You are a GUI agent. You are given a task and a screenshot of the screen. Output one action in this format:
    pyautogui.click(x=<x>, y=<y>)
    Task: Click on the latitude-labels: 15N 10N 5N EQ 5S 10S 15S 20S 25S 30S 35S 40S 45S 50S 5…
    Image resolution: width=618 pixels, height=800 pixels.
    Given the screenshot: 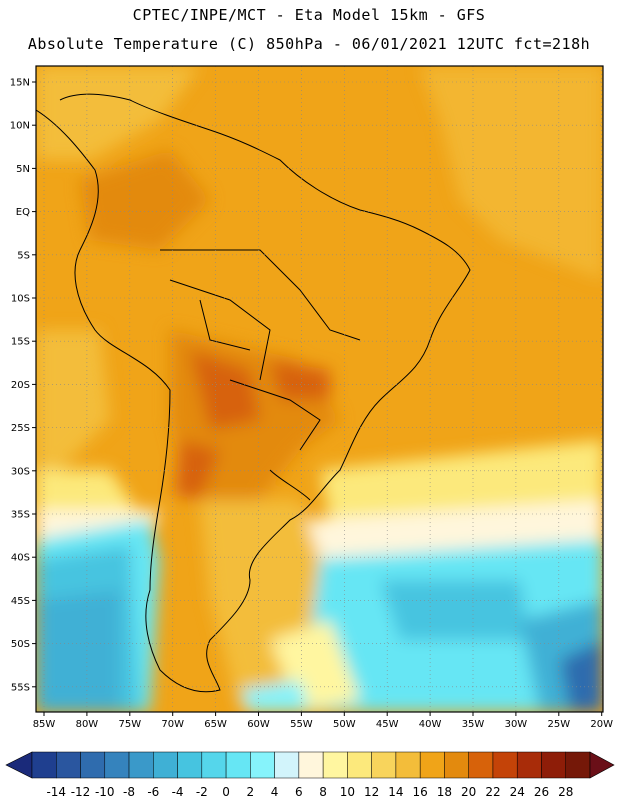 What is the action you would take?
    pyautogui.click(x=23, y=385)
    